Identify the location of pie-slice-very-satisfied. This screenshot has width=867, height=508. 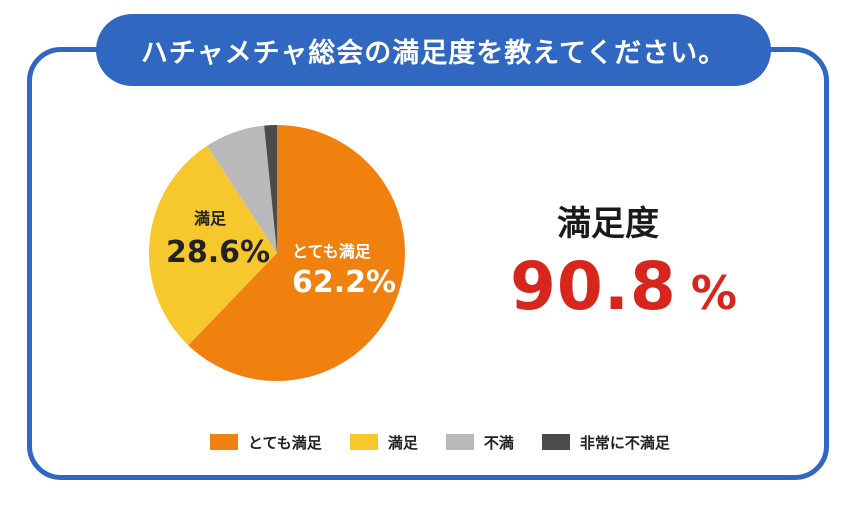
(296, 253).